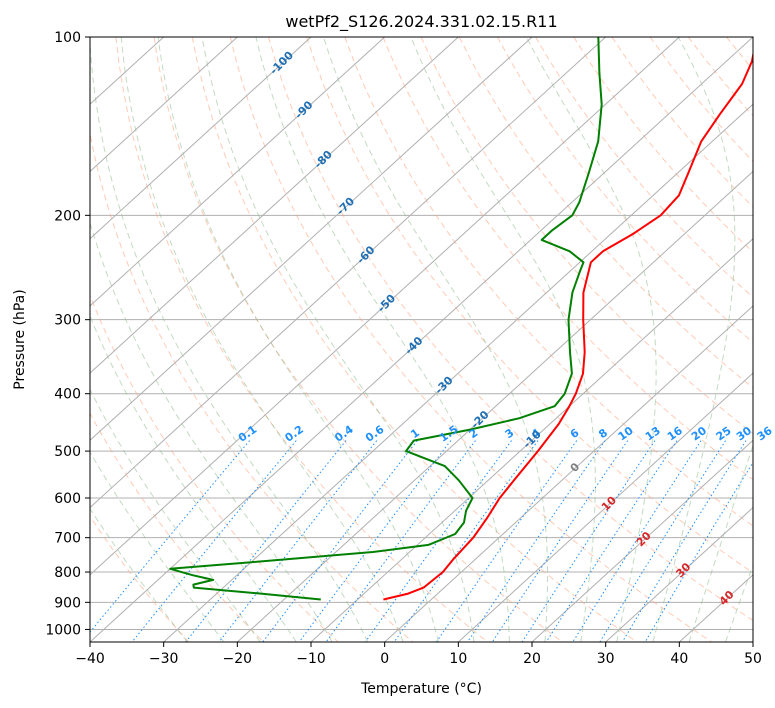 The image size is (775, 708). What do you see at coordinates (606, 659) in the screenshot?
I see `x-tick-label: 30` at bounding box center [606, 659].